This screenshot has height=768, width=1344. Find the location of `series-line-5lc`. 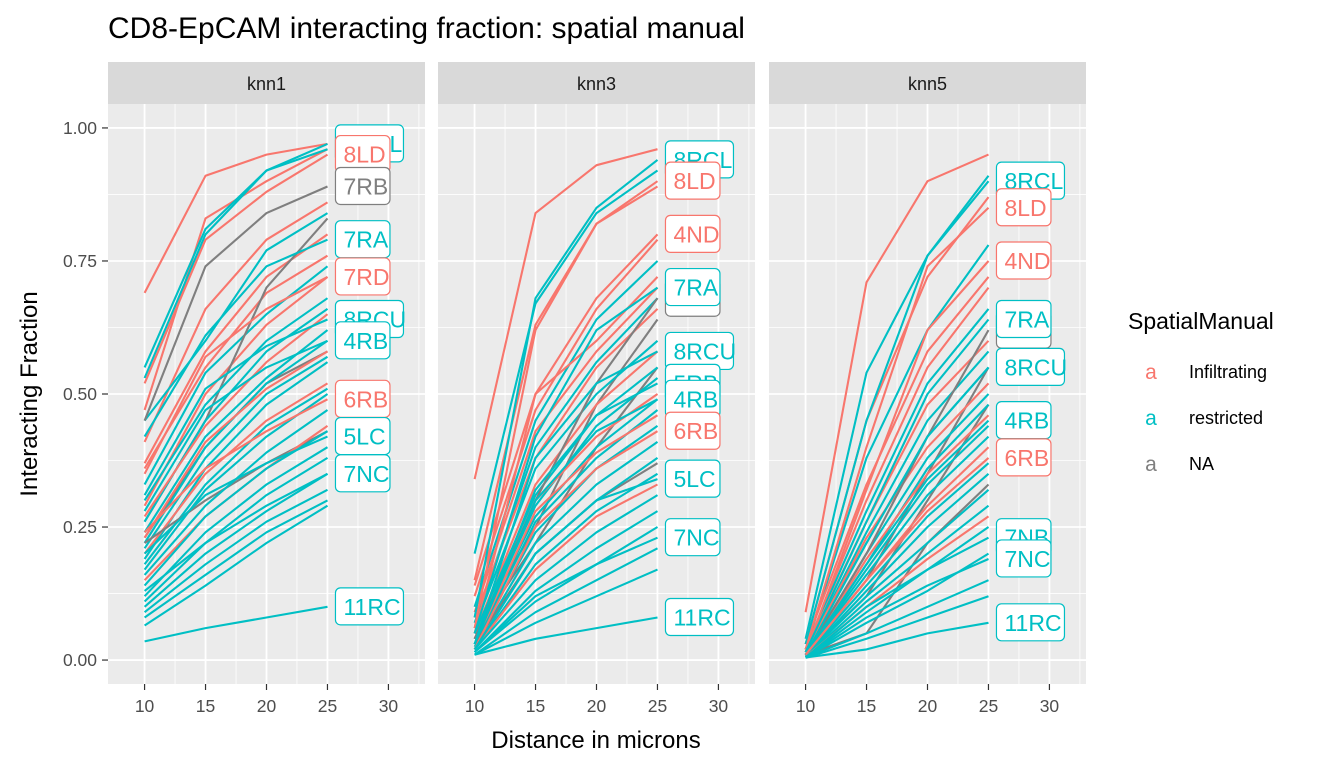

series-line-5lc is located at coordinates (235, 495).